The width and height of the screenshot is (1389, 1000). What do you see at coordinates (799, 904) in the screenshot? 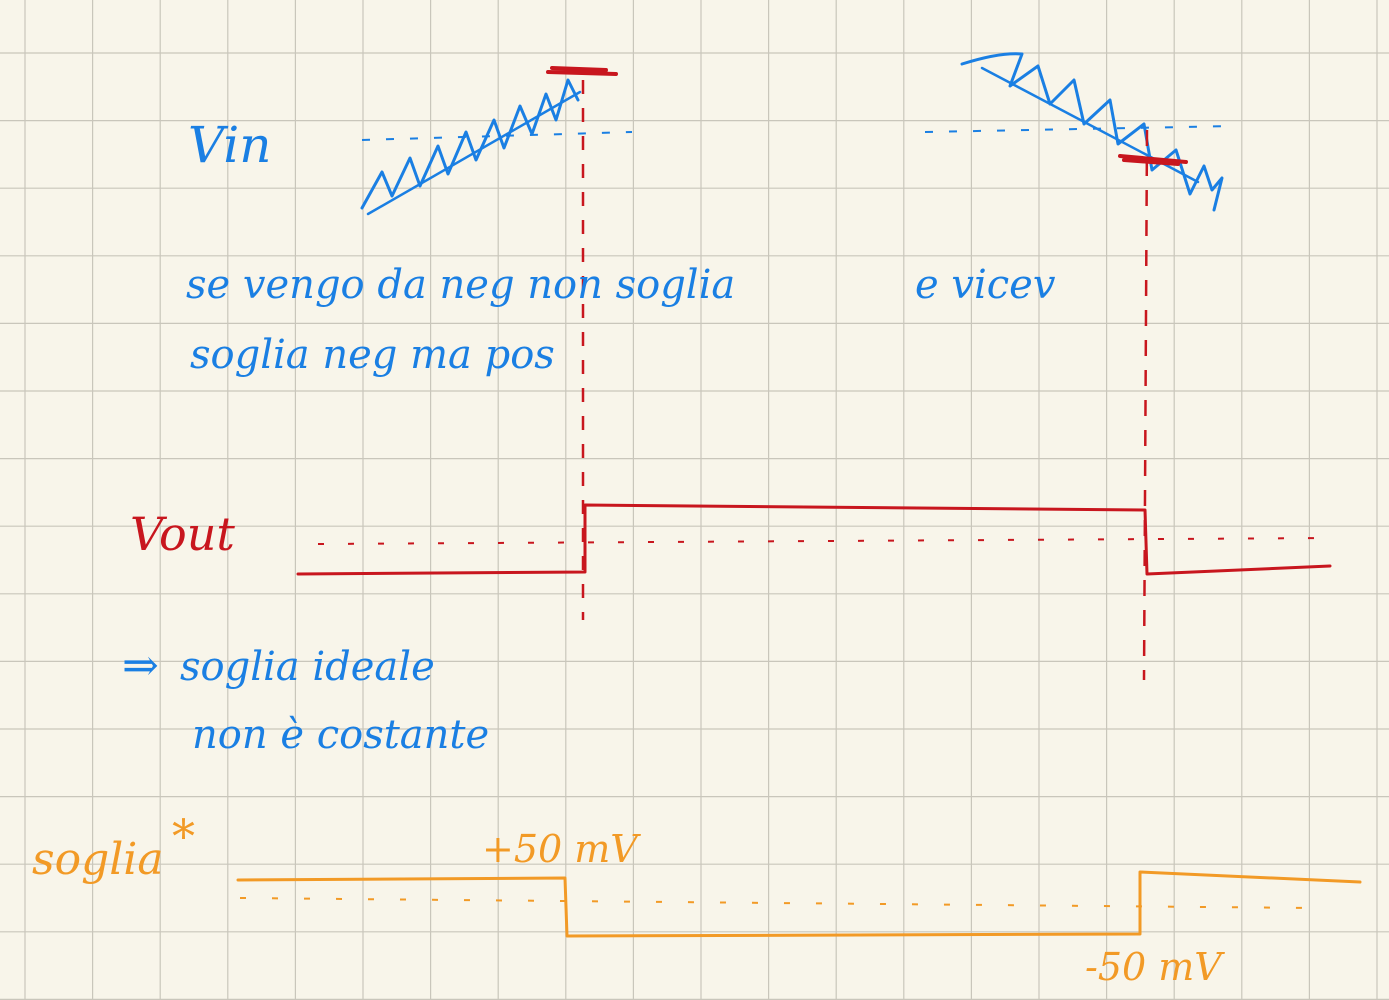
I see `soglia-square-wave` at bounding box center [799, 904].